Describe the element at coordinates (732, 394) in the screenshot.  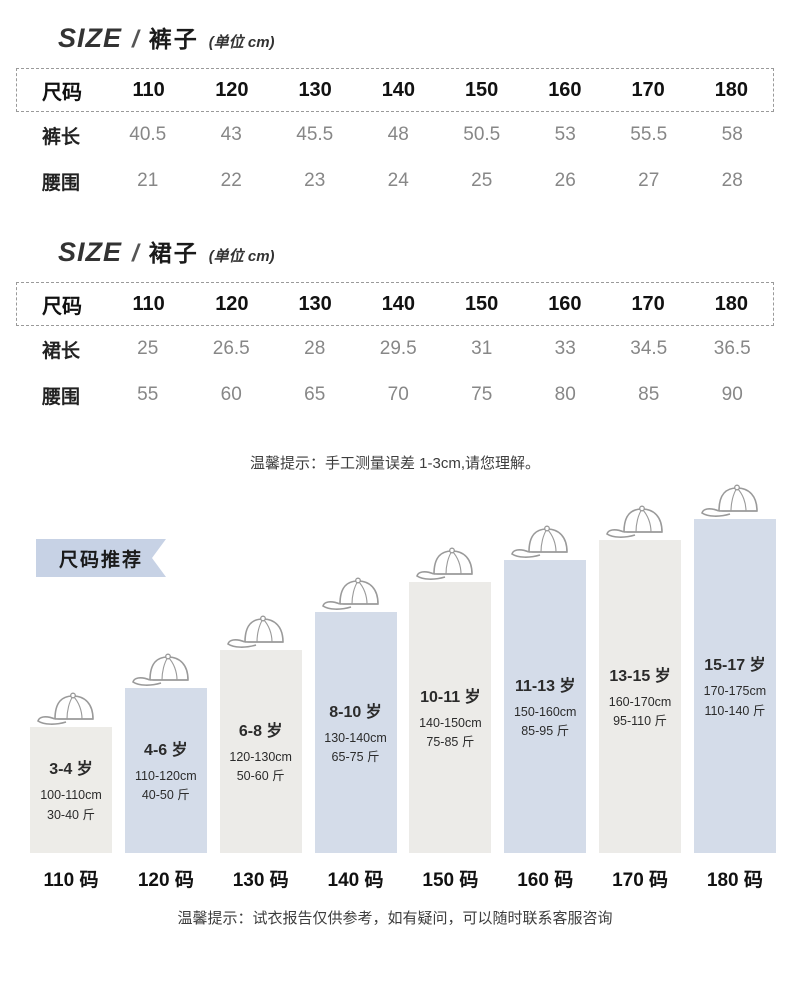
I see `value-cell: 90` at that location.